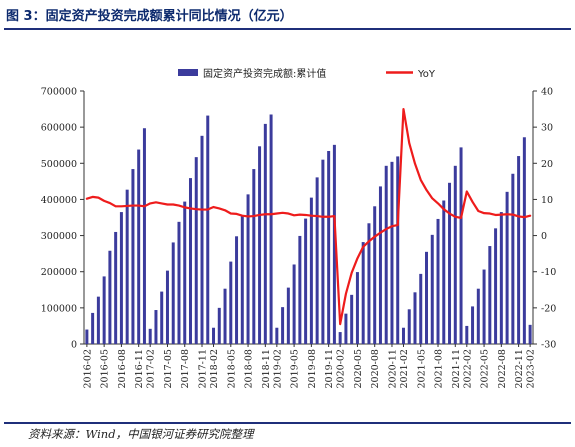  I want to click on left-axis-tick-label: 400000, so click(59, 200).